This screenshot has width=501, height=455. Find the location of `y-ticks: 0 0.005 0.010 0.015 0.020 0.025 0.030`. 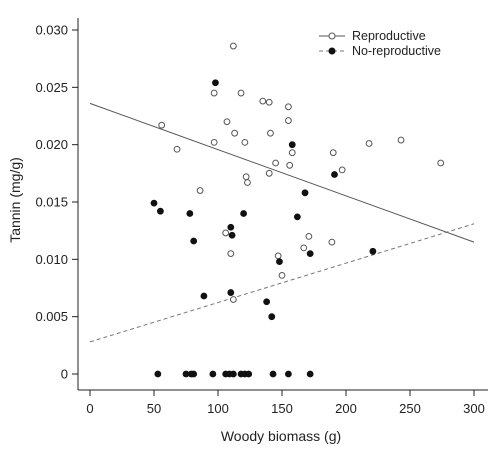

y-ticks: 0 0.005 0.010 0.015 0.020 0.025 0.030 is located at coordinates (56, 202).